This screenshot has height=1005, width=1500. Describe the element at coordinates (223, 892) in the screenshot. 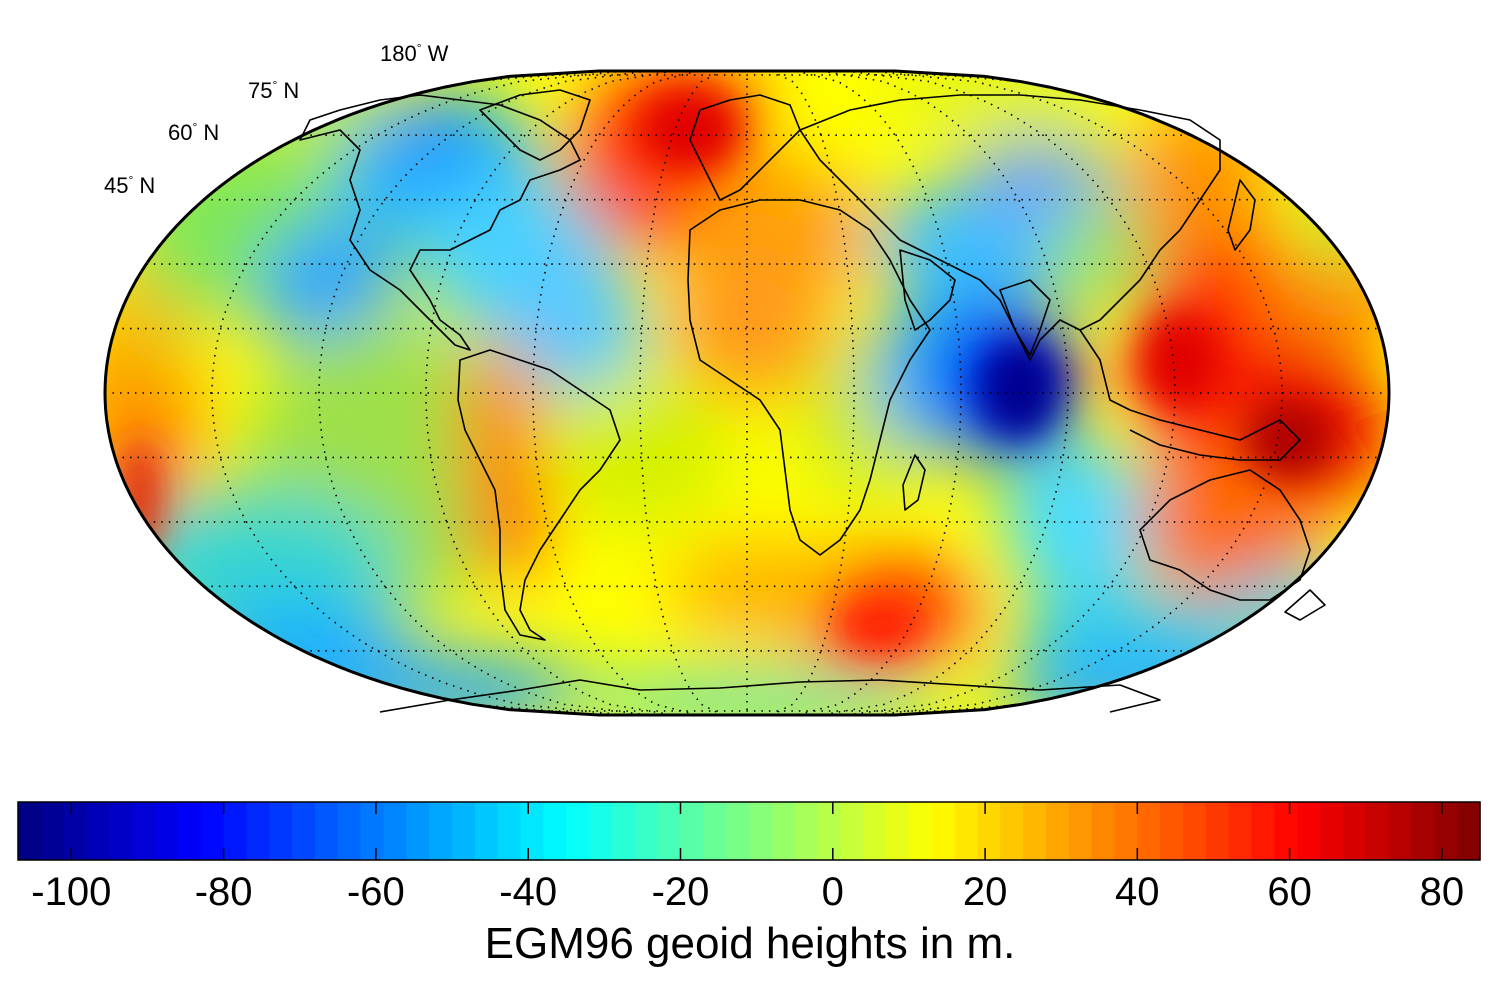

I see `colorbar-tick-label: -80` at that location.